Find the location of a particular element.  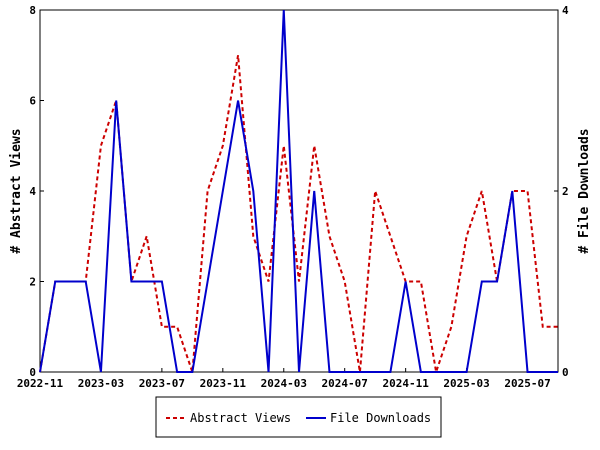

legend-box is located at coordinates (298, 417).